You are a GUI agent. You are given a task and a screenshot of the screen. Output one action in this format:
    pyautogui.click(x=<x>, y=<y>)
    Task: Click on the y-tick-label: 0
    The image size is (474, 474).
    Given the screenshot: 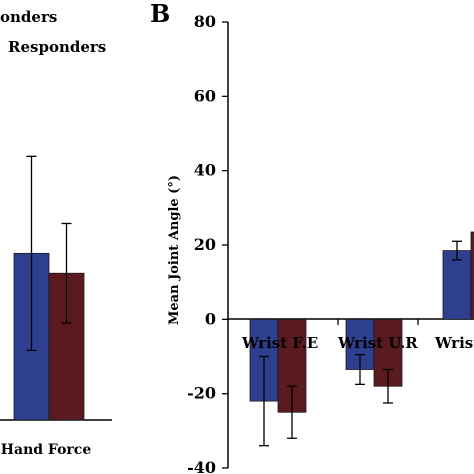 What is the action you would take?
    pyautogui.click(x=210, y=318)
    